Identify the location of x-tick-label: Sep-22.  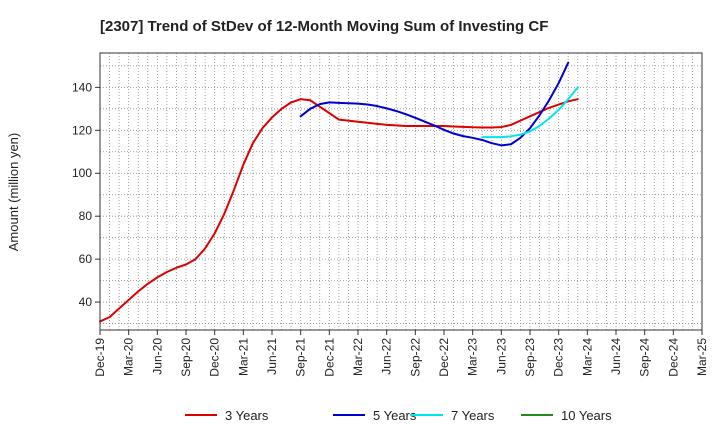
(415, 357).